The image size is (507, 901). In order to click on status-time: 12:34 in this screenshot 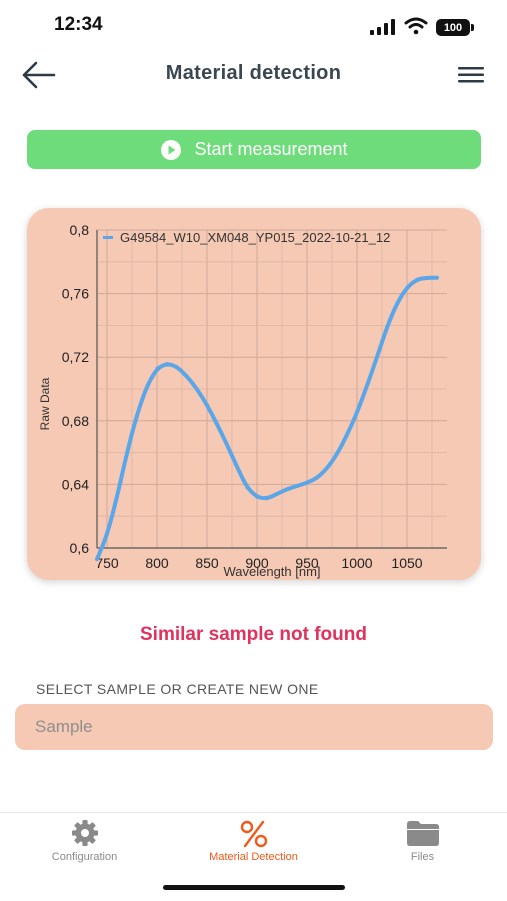, I will do `click(78, 24)`.